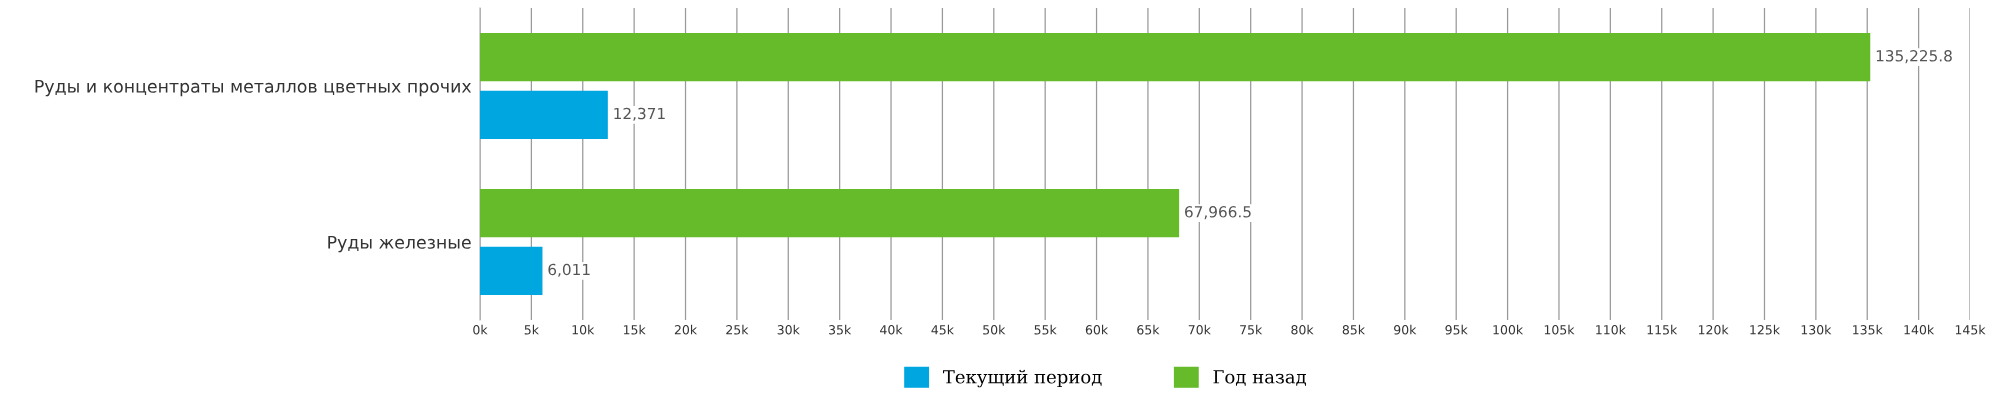 The width and height of the screenshot is (2000, 400). Describe the element at coordinates (1022, 378) in the screenshot. I see `legend-label: Текущий период` at that location.